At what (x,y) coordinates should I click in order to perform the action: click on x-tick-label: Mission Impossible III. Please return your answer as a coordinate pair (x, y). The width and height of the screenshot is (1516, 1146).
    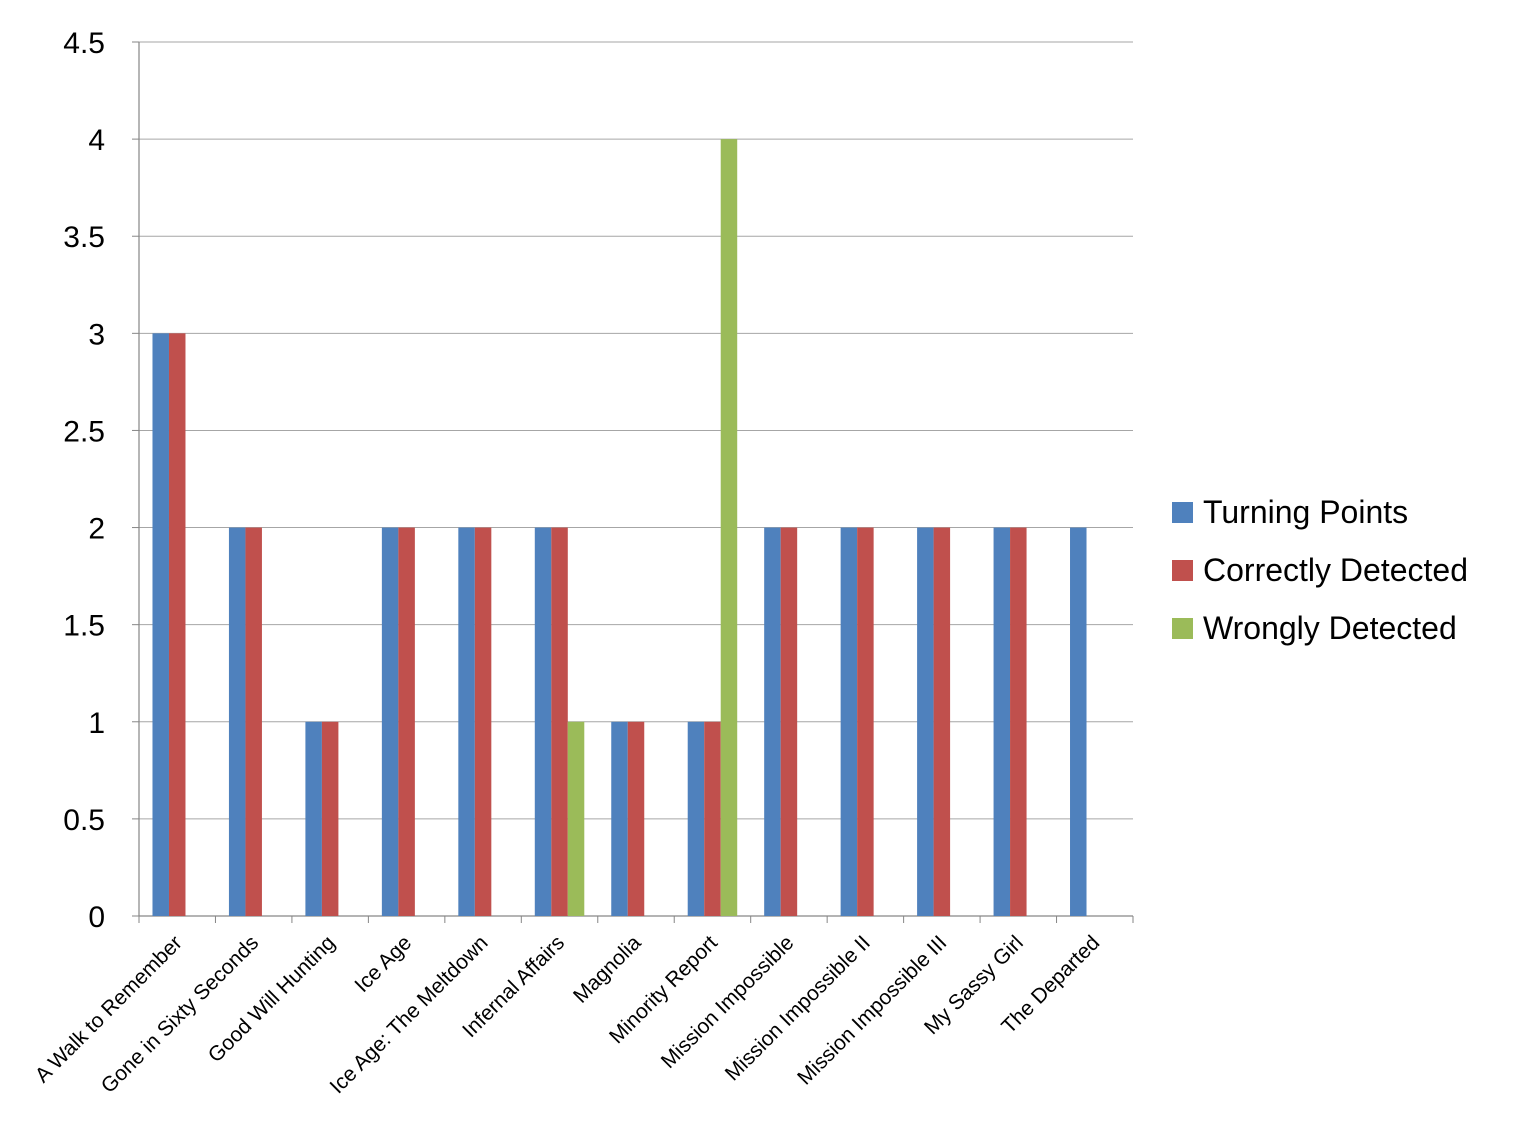
    Looking at the image, I should click on (872, 1010).